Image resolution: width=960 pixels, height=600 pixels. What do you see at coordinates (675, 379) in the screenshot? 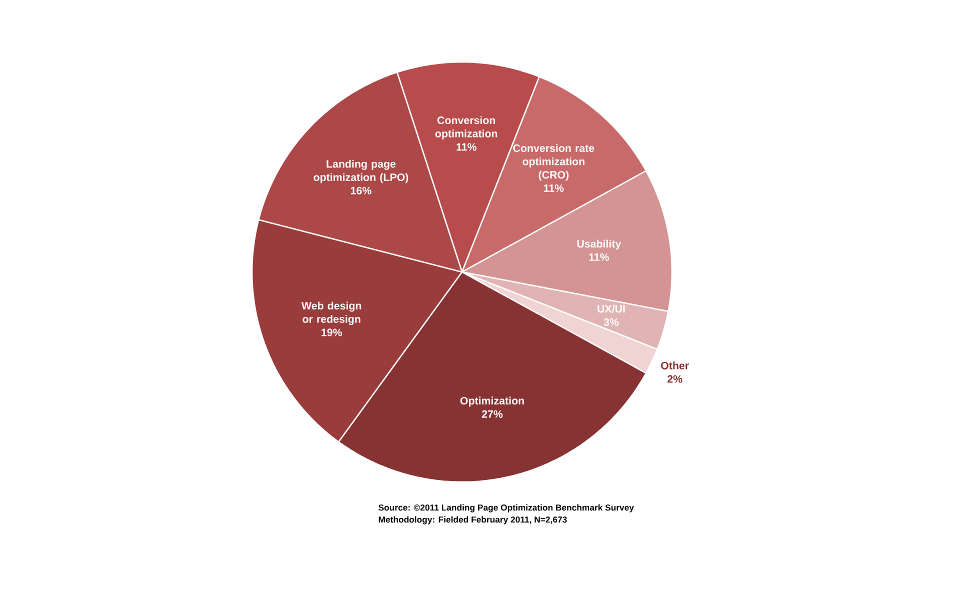
I see `data-label: 2%` at bounding box center [675, 379].